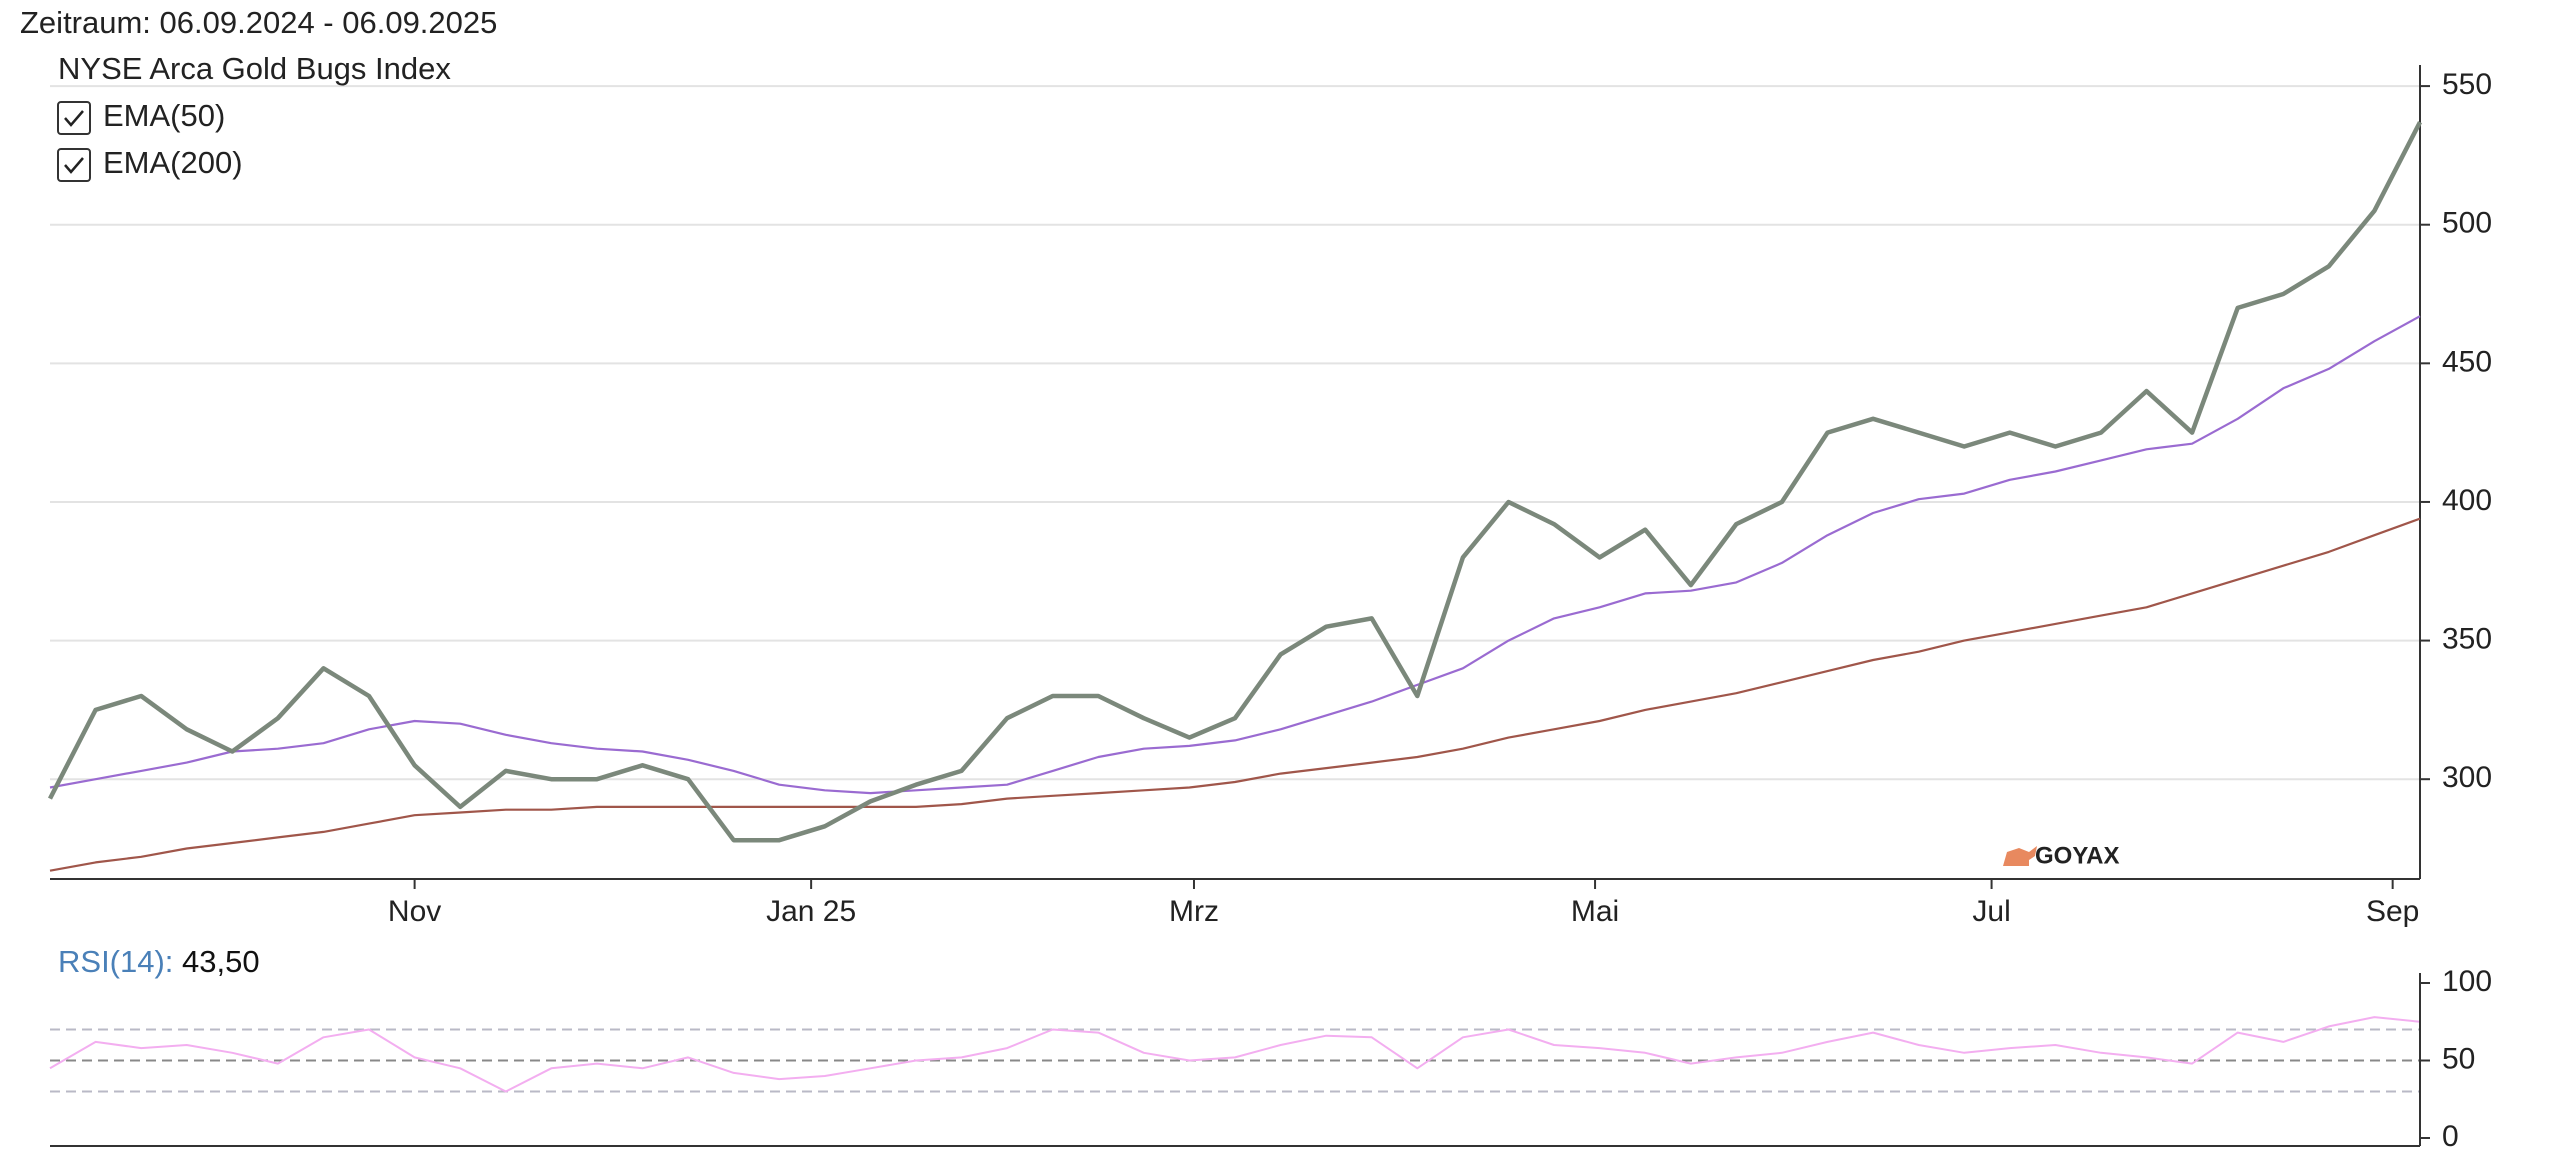  Describe the element at coordinates (173, 162) in the screenshot. I see `legend-label: EMA(200)` at that location.